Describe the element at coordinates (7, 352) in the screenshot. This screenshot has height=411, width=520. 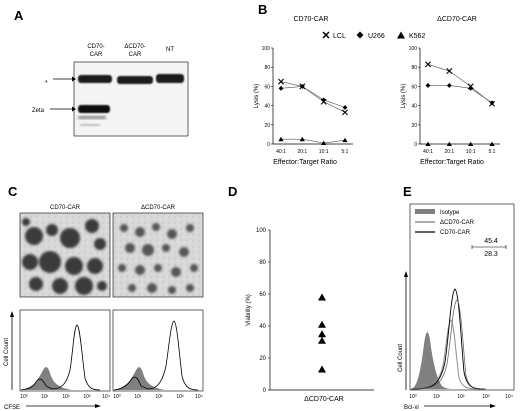
I see `cfse-ylabel: Cell Count` at that location.